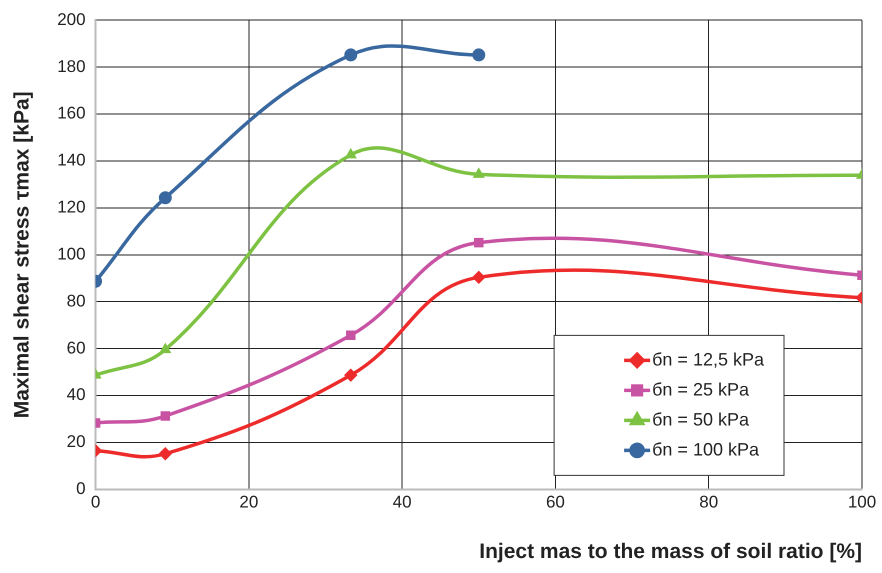 The image size is (882, 573). What do you see at coordinates (76, 300) in the screenshot?
I see `y-tick-label: 80` at bounding box center [76, 300].